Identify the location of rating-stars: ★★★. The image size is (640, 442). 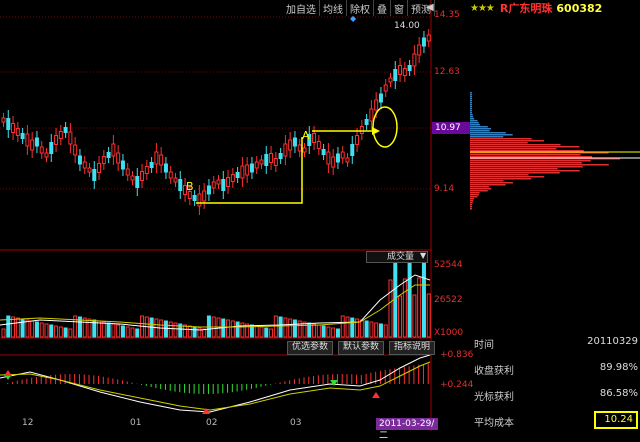
(482, 8).